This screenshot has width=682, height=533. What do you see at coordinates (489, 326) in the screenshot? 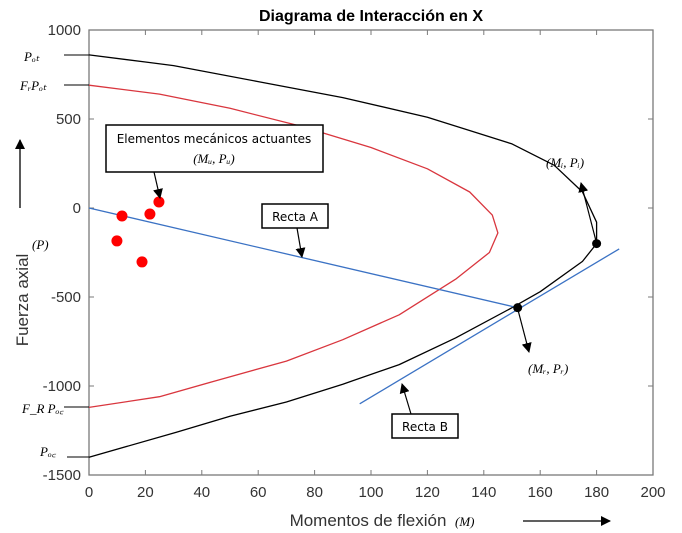
I see `series-line` at bounding box center [489, 326].